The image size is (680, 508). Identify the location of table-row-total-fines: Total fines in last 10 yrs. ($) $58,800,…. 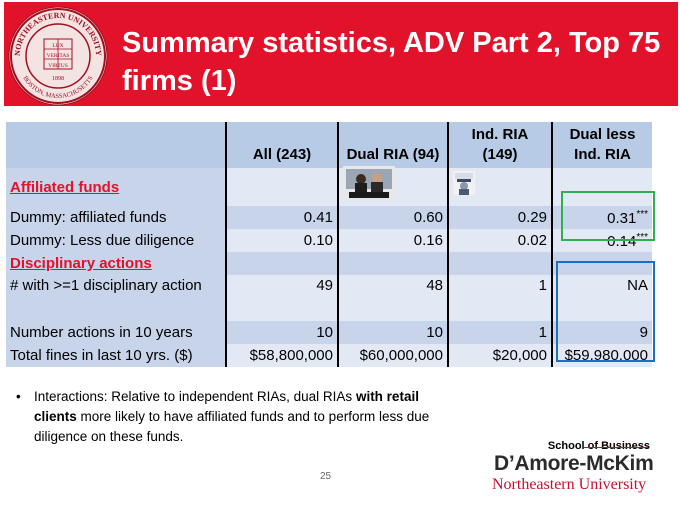
(329, 355).